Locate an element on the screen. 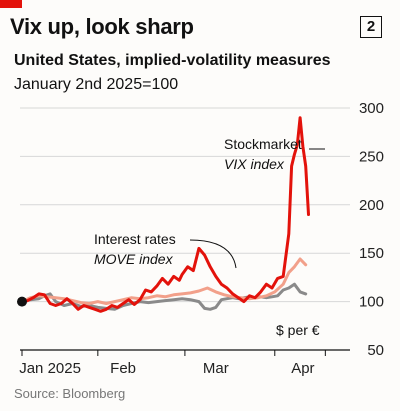 The width and height of the screenshot is (400, 411). y-tick-label: 250 is located at coordinates (371, 156).